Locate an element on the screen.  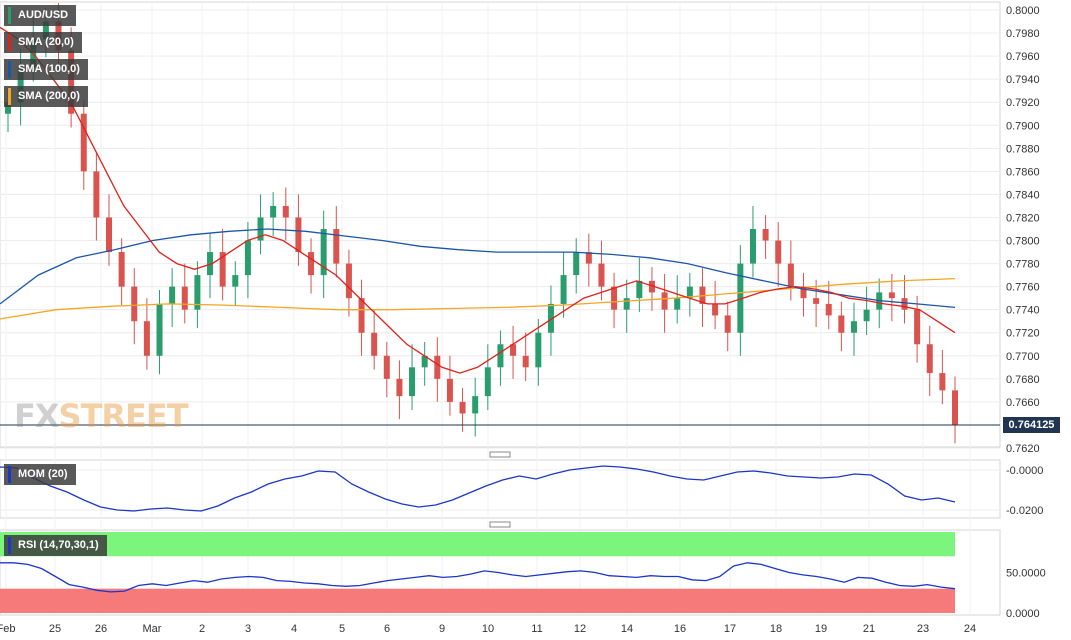
rsi-line is located at coordinates (478, 577).